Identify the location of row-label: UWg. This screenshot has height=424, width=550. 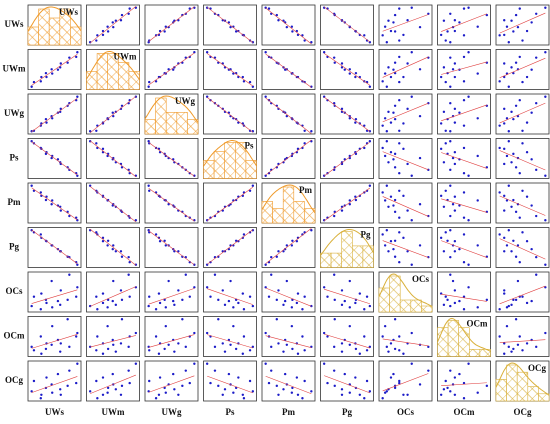
(14, 113).